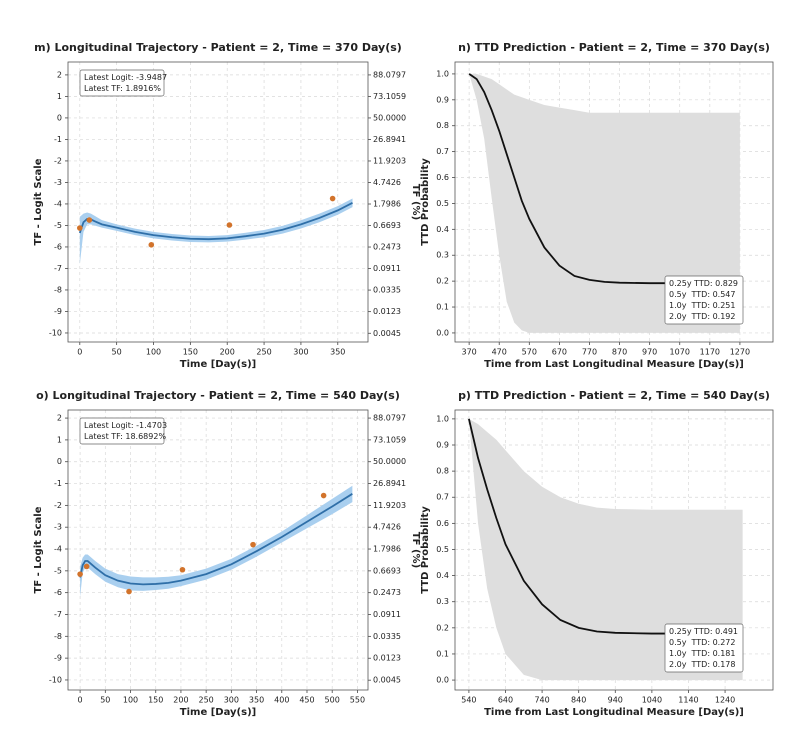 Image resolution: width=800 pixels, height=752 pixels. I want to click on y-tick-label: 0.2, so click(442, 281).